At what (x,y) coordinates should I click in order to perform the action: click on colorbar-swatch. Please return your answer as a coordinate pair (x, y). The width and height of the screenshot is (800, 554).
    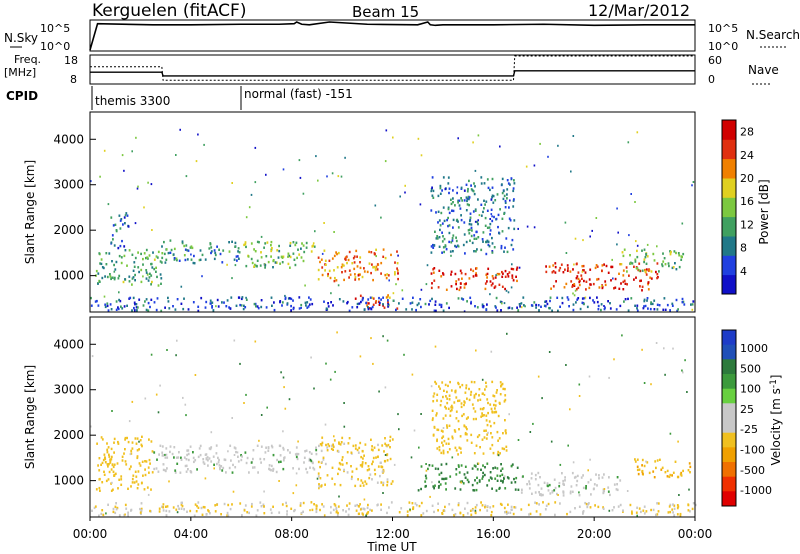
    Looking at the image, I should click on (729, 367).